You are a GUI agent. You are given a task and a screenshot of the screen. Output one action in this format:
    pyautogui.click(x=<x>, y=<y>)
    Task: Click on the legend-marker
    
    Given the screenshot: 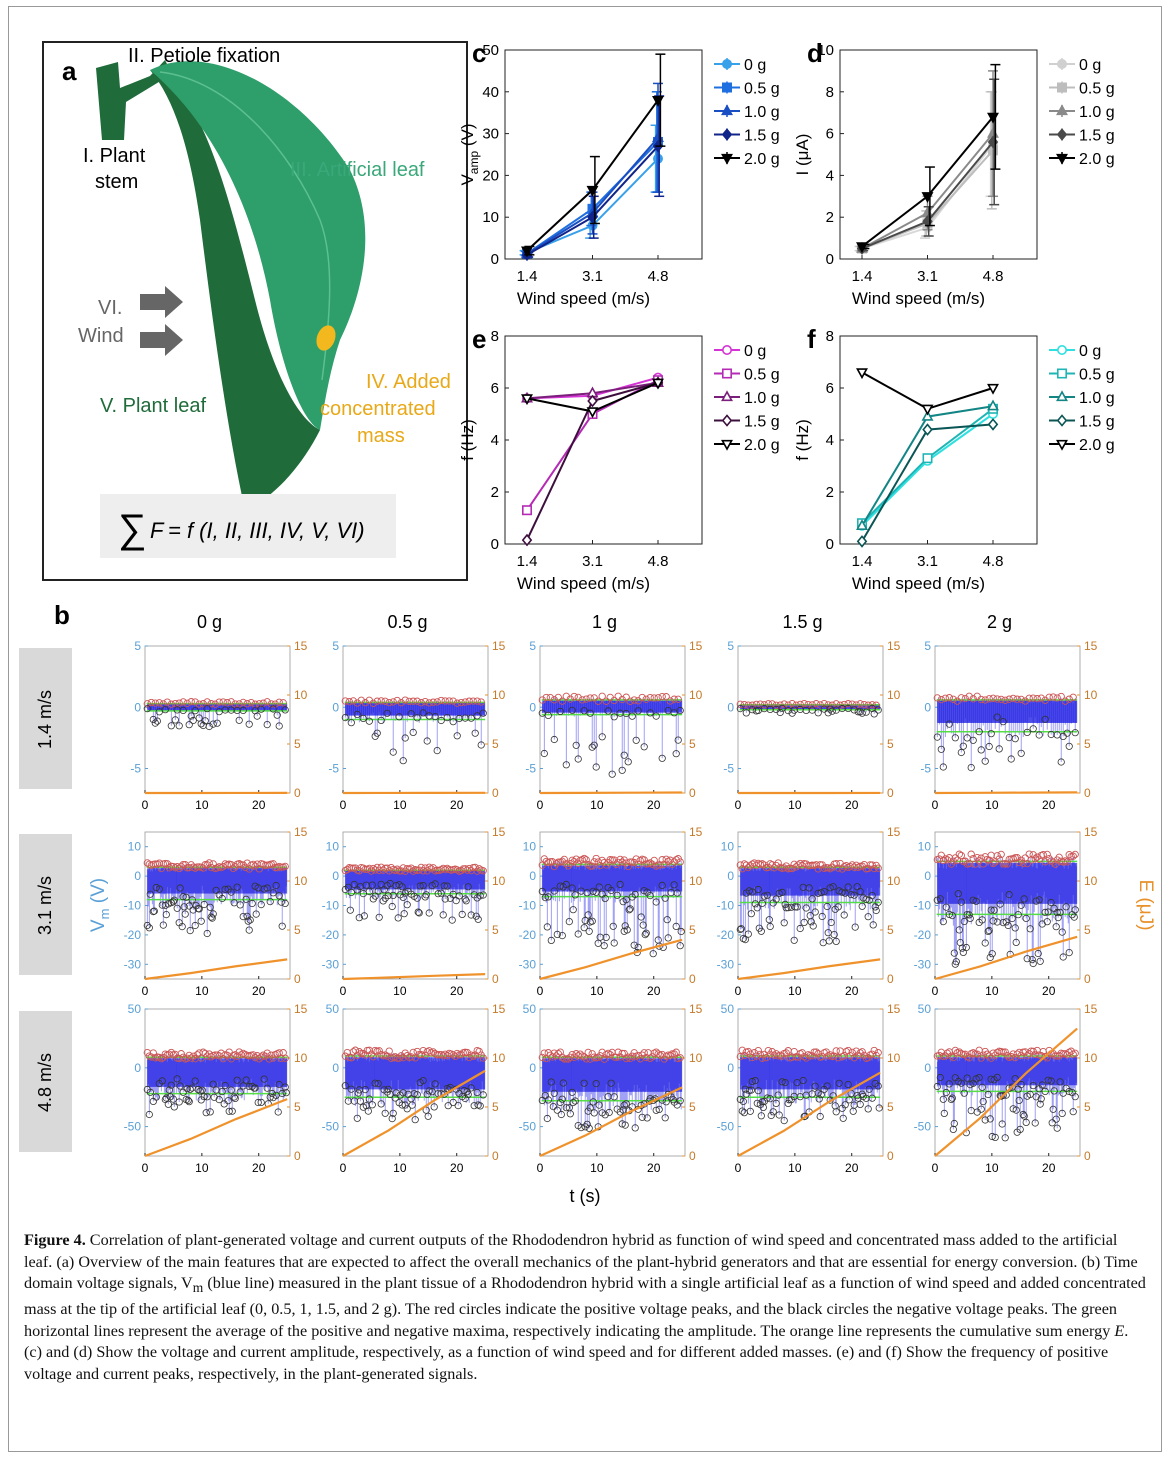 What is the action you would take?
    pyautogui.click(x=726, y=349)
    